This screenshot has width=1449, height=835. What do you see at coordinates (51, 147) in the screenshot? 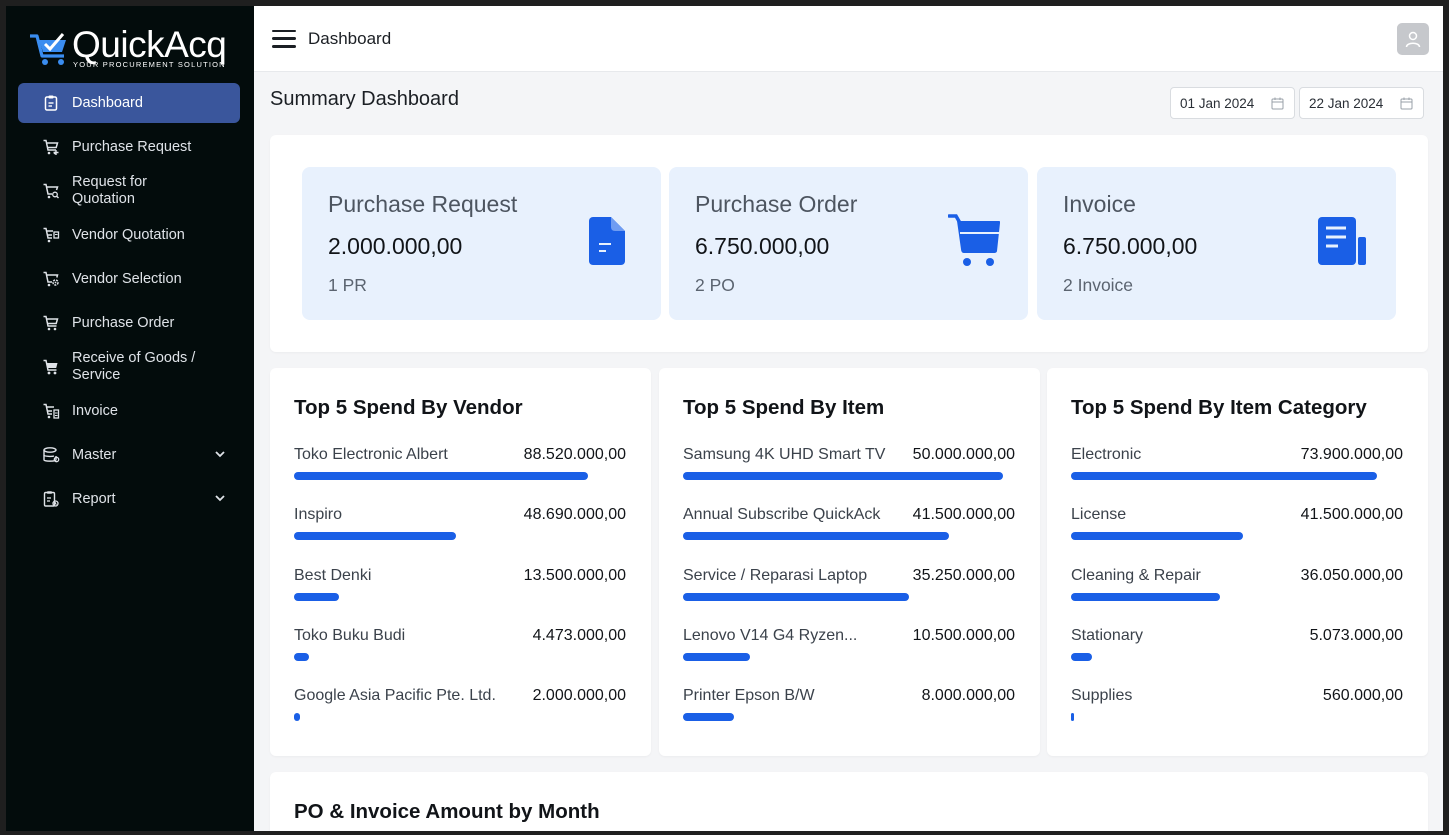
I see `cart-plus-icon` at bounding box center [51, 147].